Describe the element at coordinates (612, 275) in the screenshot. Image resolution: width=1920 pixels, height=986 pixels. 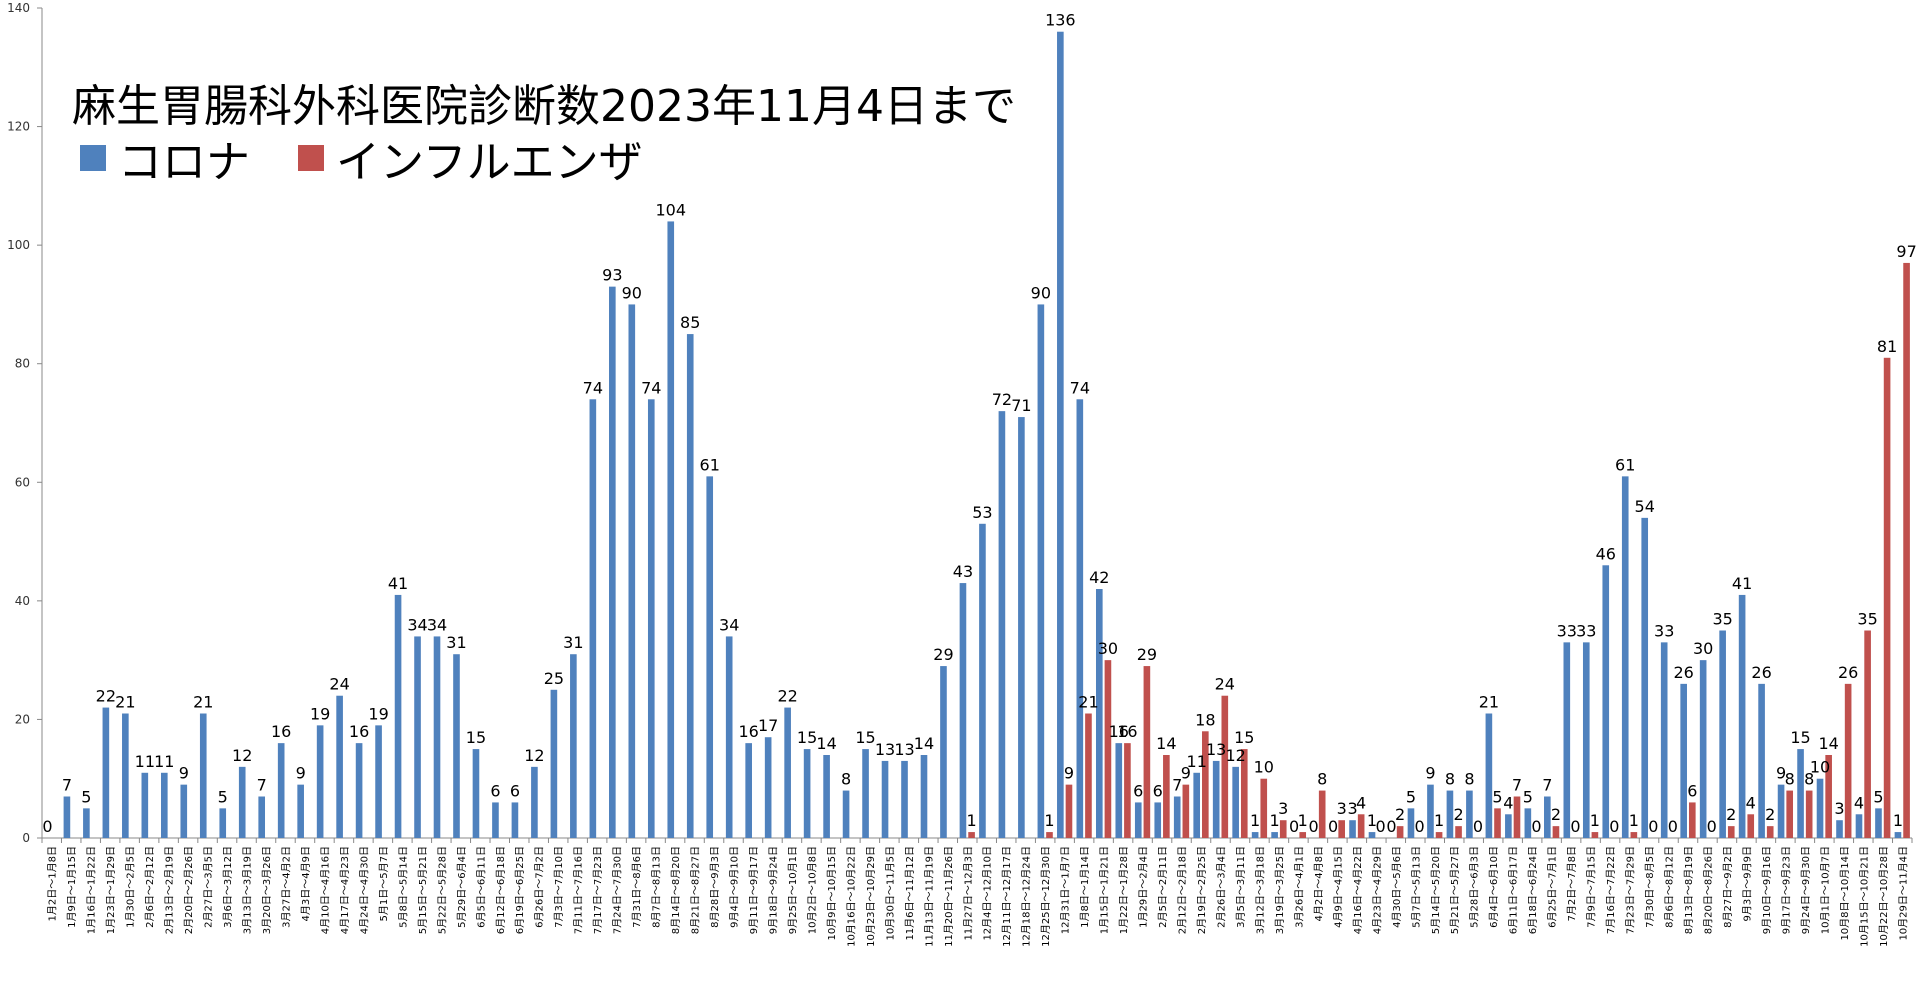
I see `data-label-covid: 93` at that location.